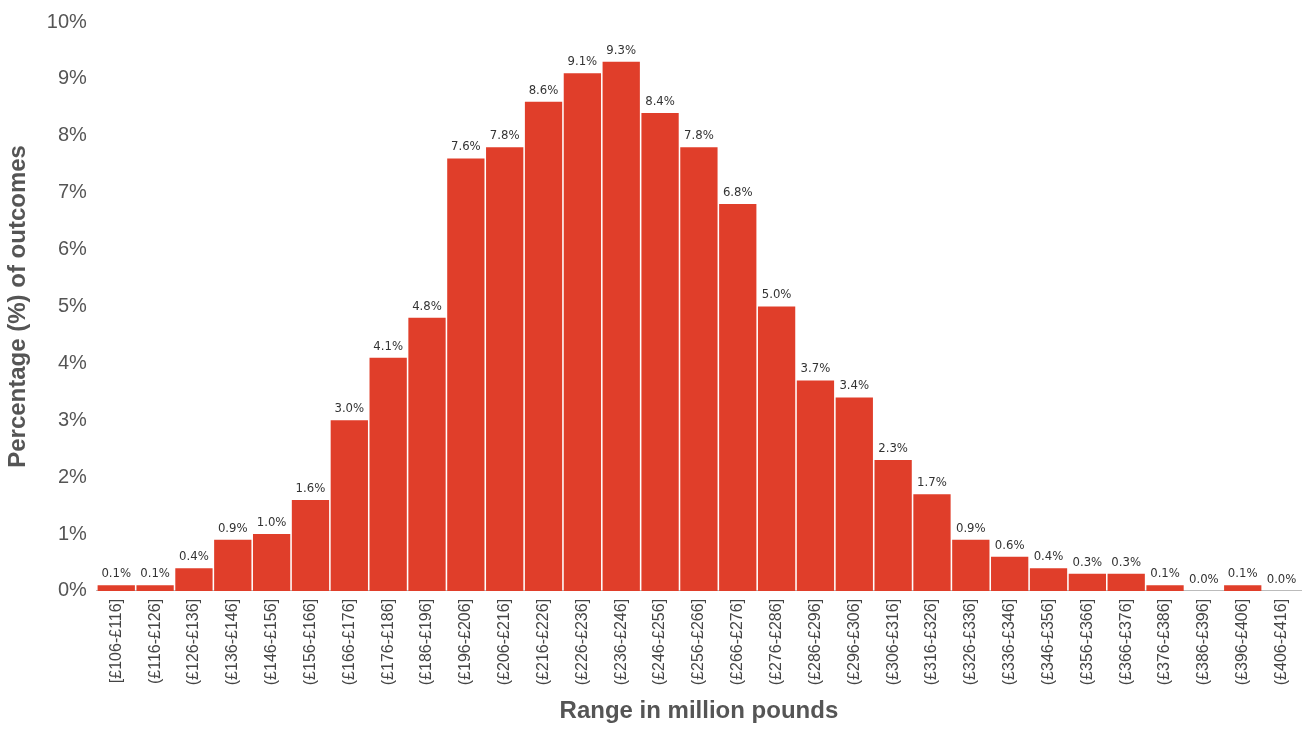  Describe the element at coordinates (72, 361) in the screenshot. I see `y-tick-label: 4%` at that location.